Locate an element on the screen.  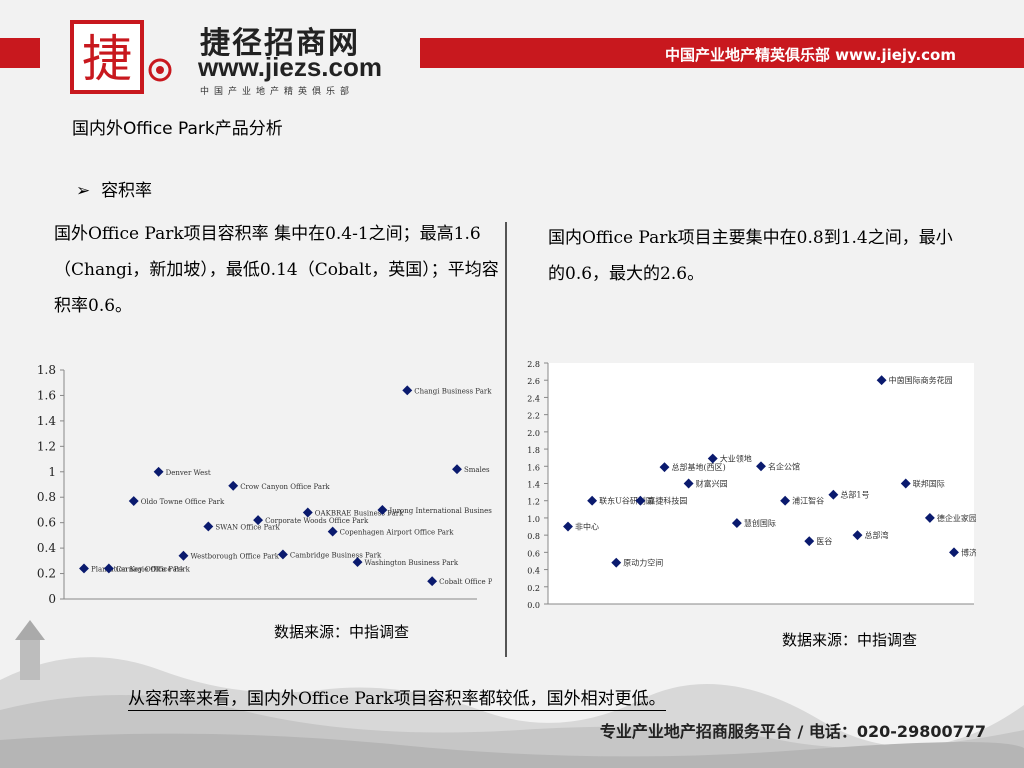
y-tick-label: 1.0 is located at coordinates (533, 519).